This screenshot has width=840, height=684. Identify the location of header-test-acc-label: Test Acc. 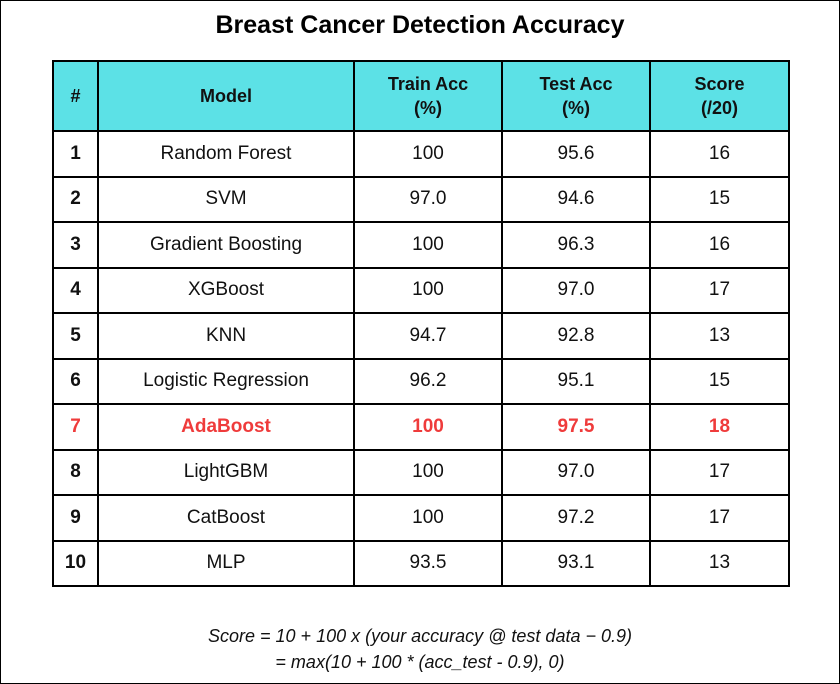
(576, 84).